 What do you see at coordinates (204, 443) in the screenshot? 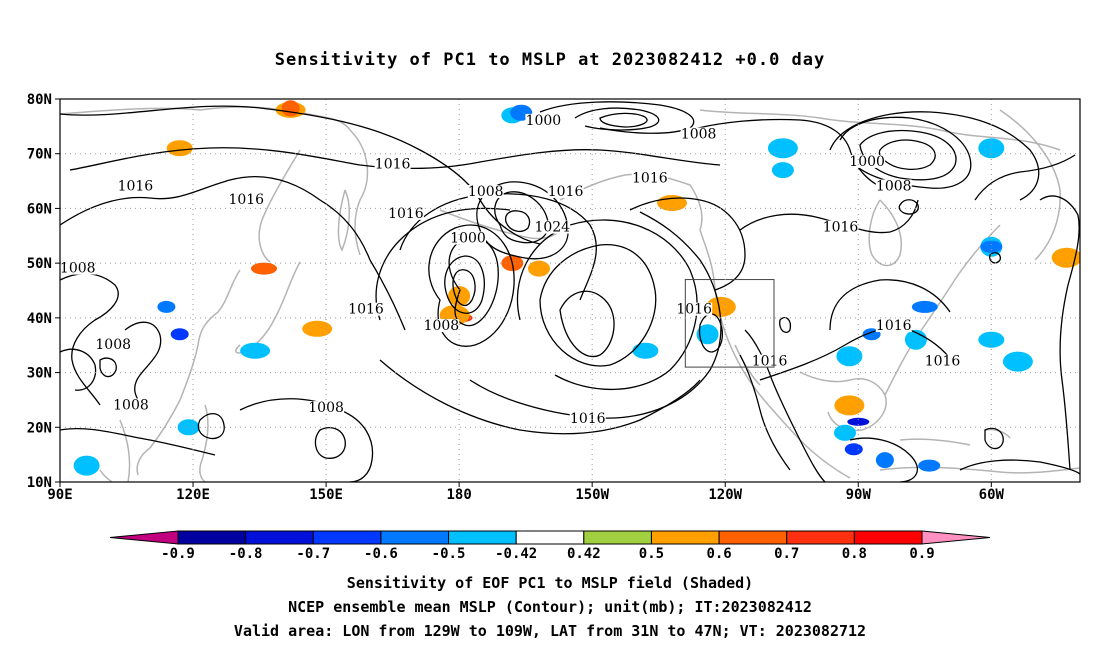
I see `coastline-taiwan-philippines` at bounding box center [204, 443].